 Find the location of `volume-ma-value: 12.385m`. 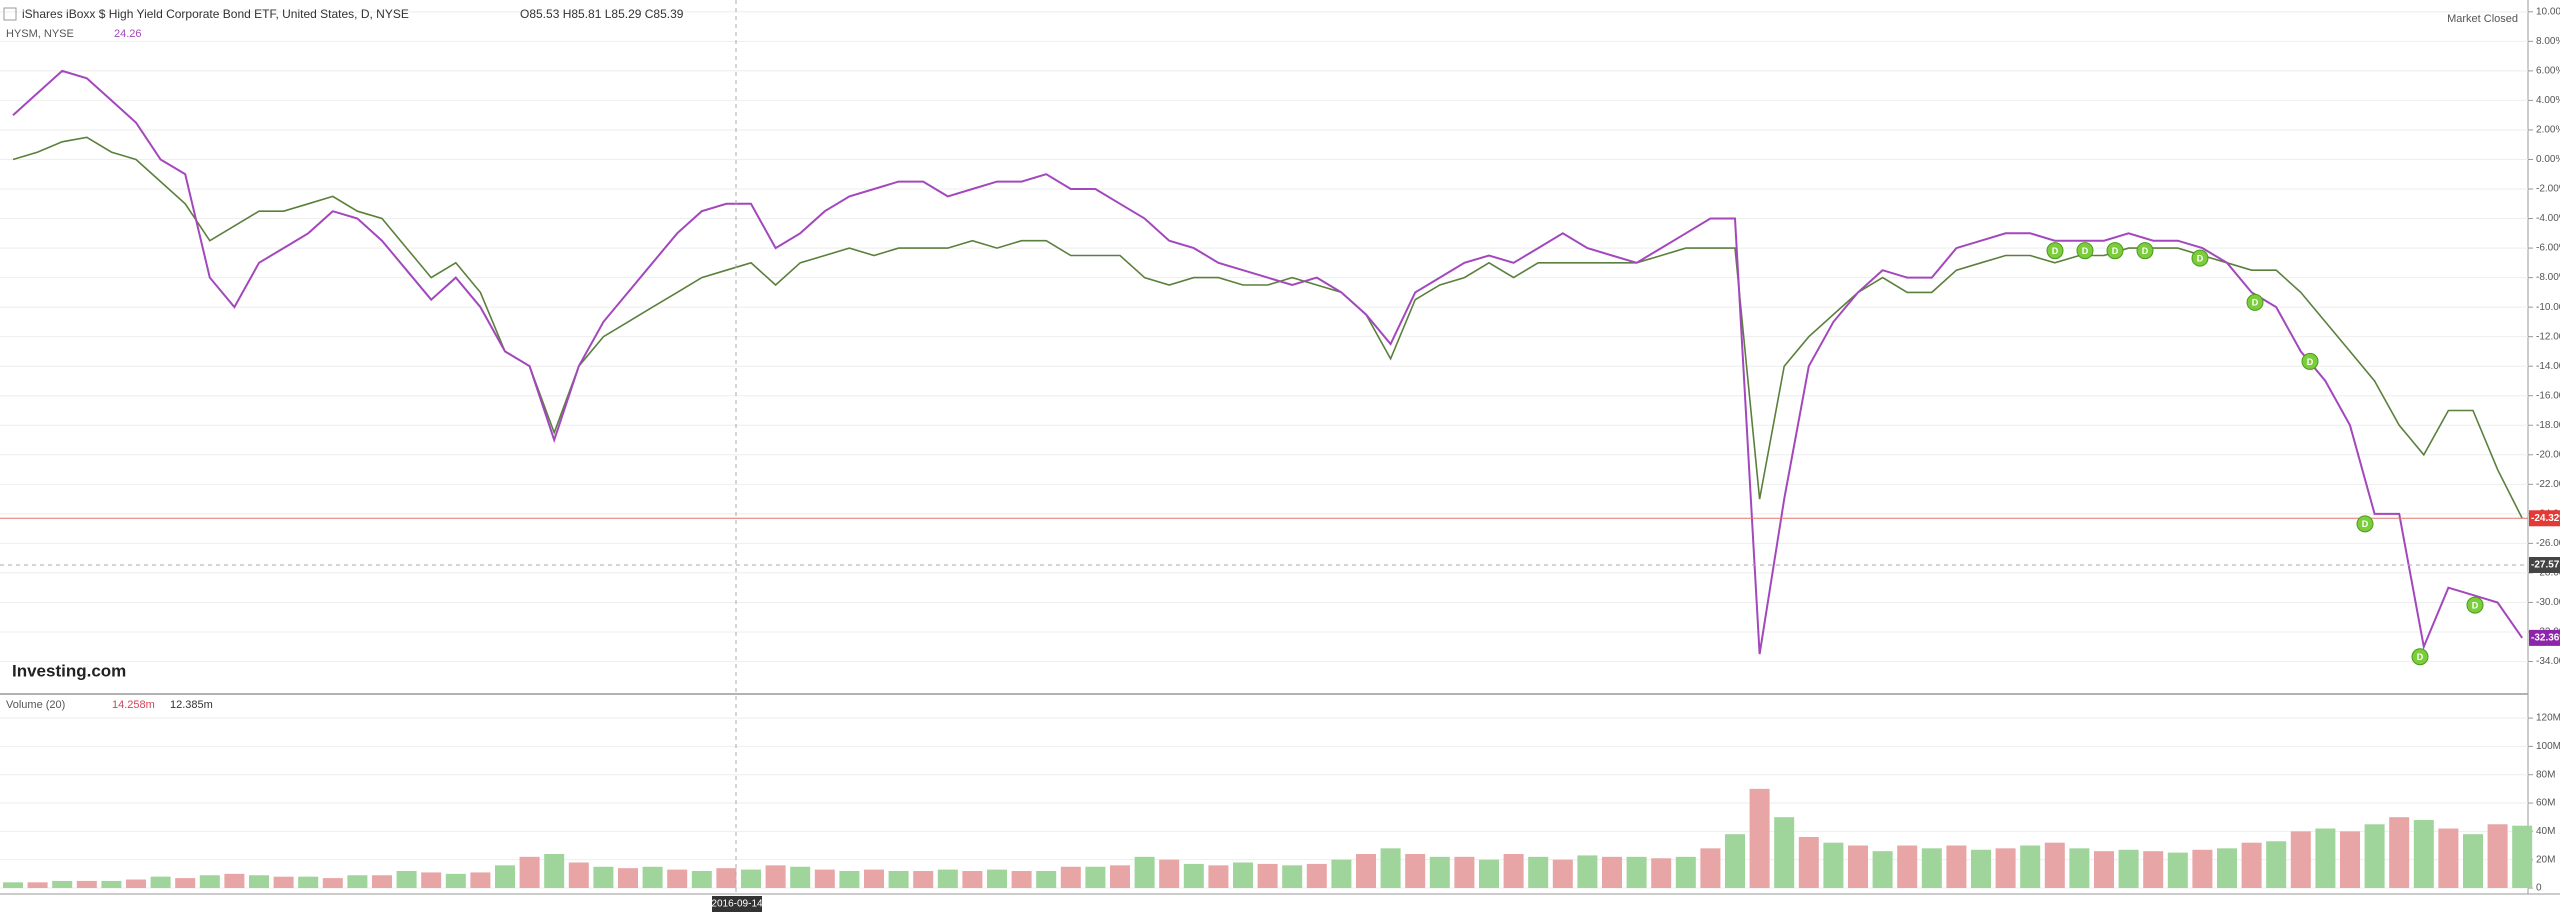

volume-ma-value: 12.385m is located at coordinates (191, 705).